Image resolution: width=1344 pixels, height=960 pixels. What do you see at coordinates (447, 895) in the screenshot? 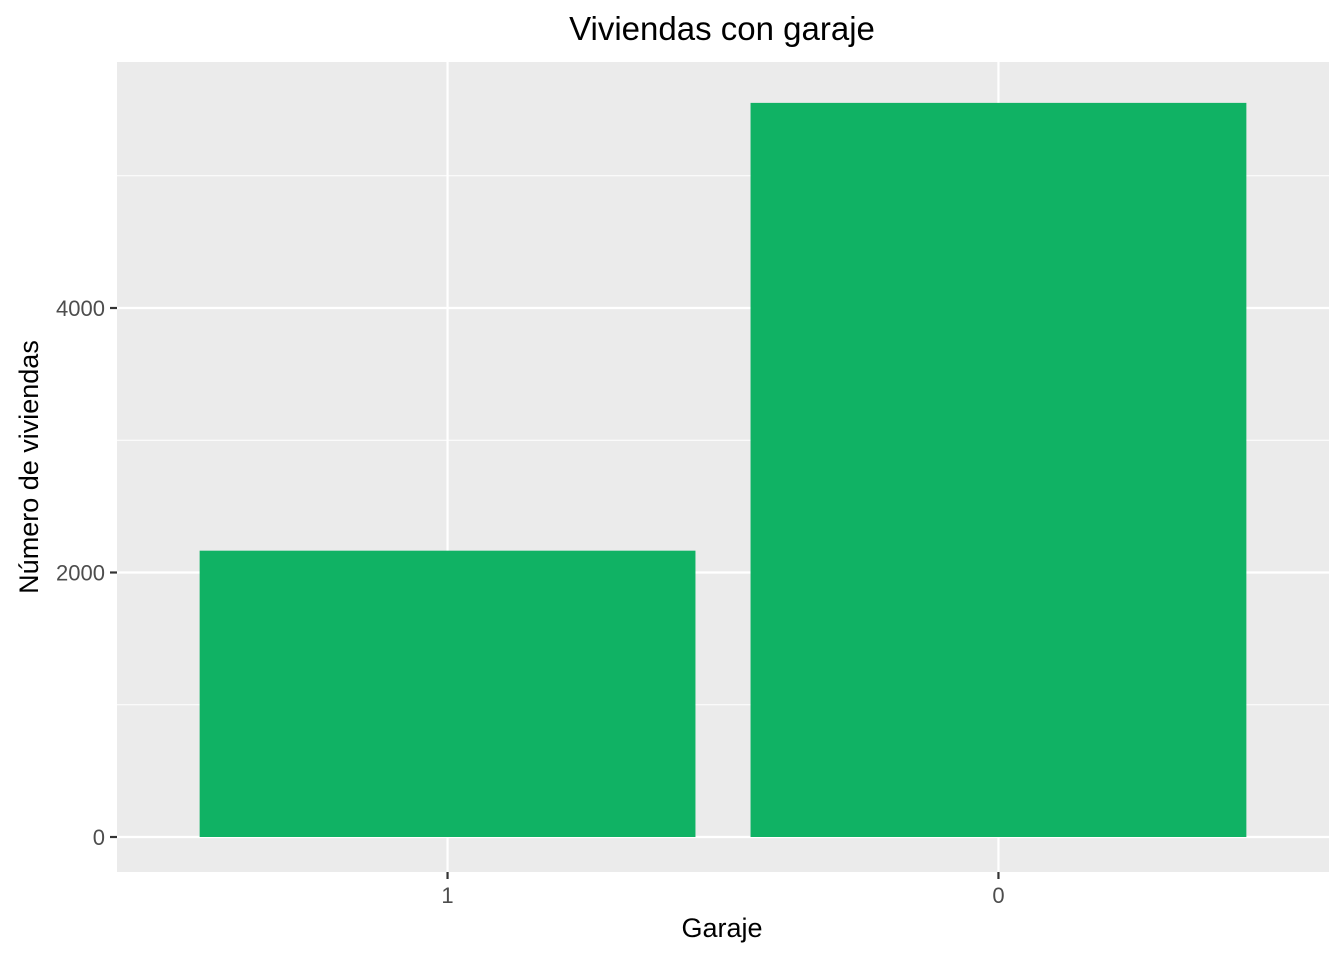
I see `x-tick-label: 1` at bounding box center [447, 895].